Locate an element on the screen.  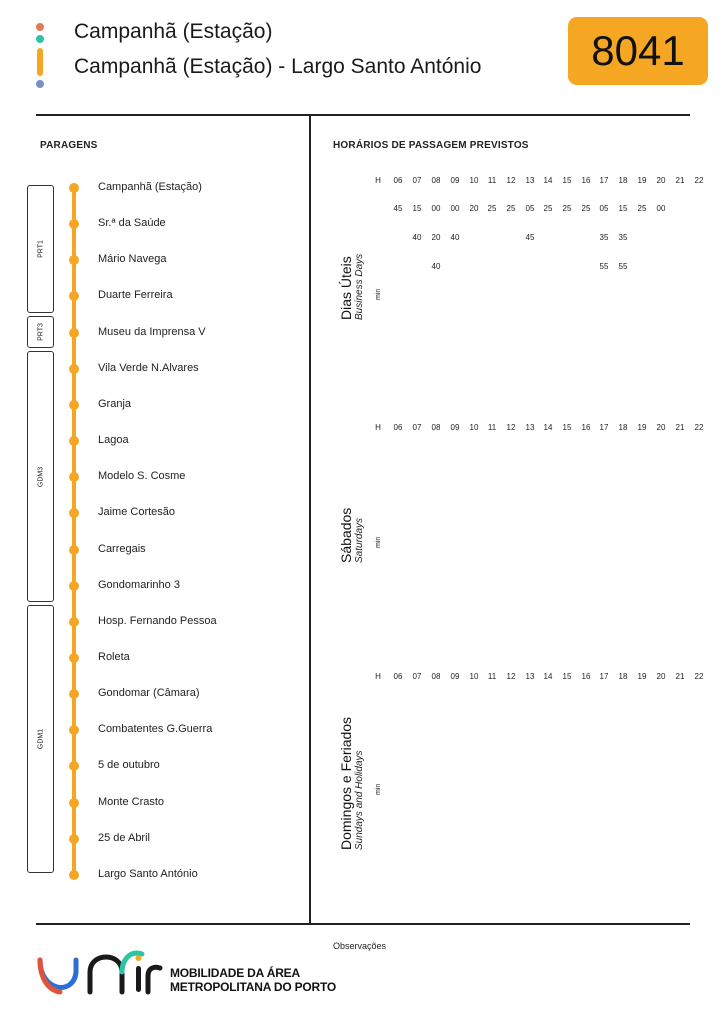
minute-cell: 35 is located at coordinates (623, 237).